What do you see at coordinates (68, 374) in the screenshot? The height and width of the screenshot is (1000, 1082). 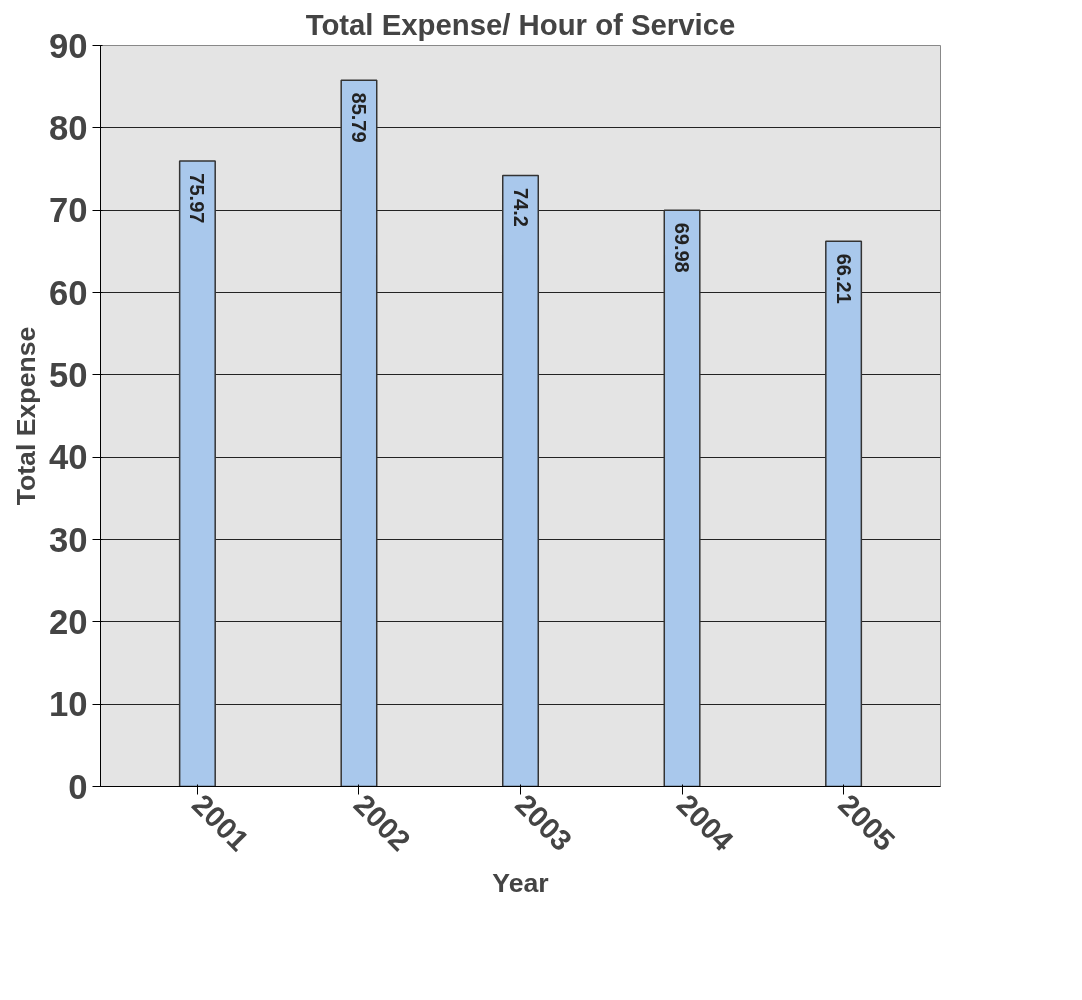 I see `y-tick-label: 50` at bounding box center [68, 374].